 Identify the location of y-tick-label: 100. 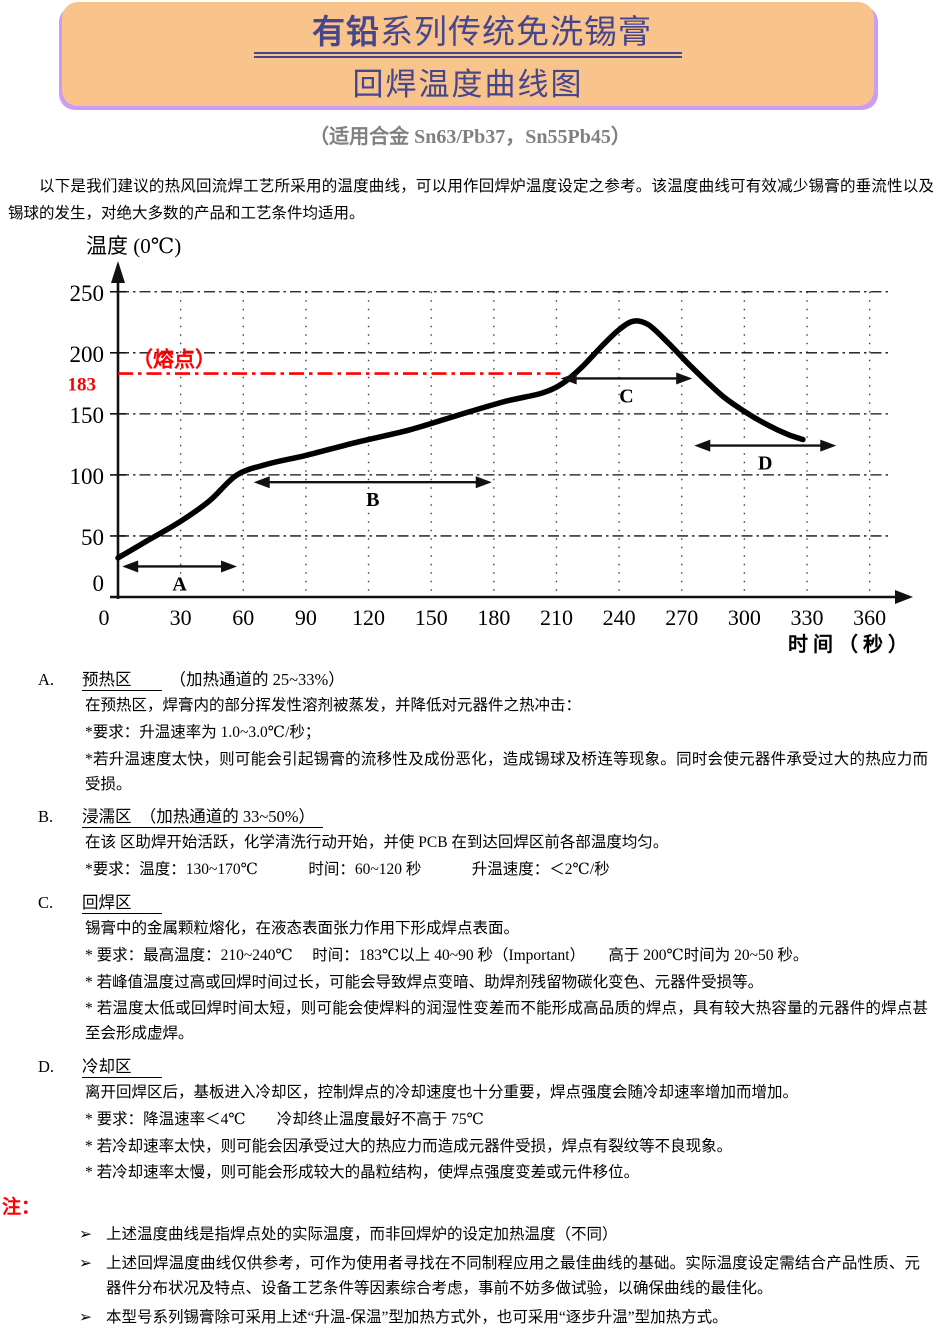
(87, 476).